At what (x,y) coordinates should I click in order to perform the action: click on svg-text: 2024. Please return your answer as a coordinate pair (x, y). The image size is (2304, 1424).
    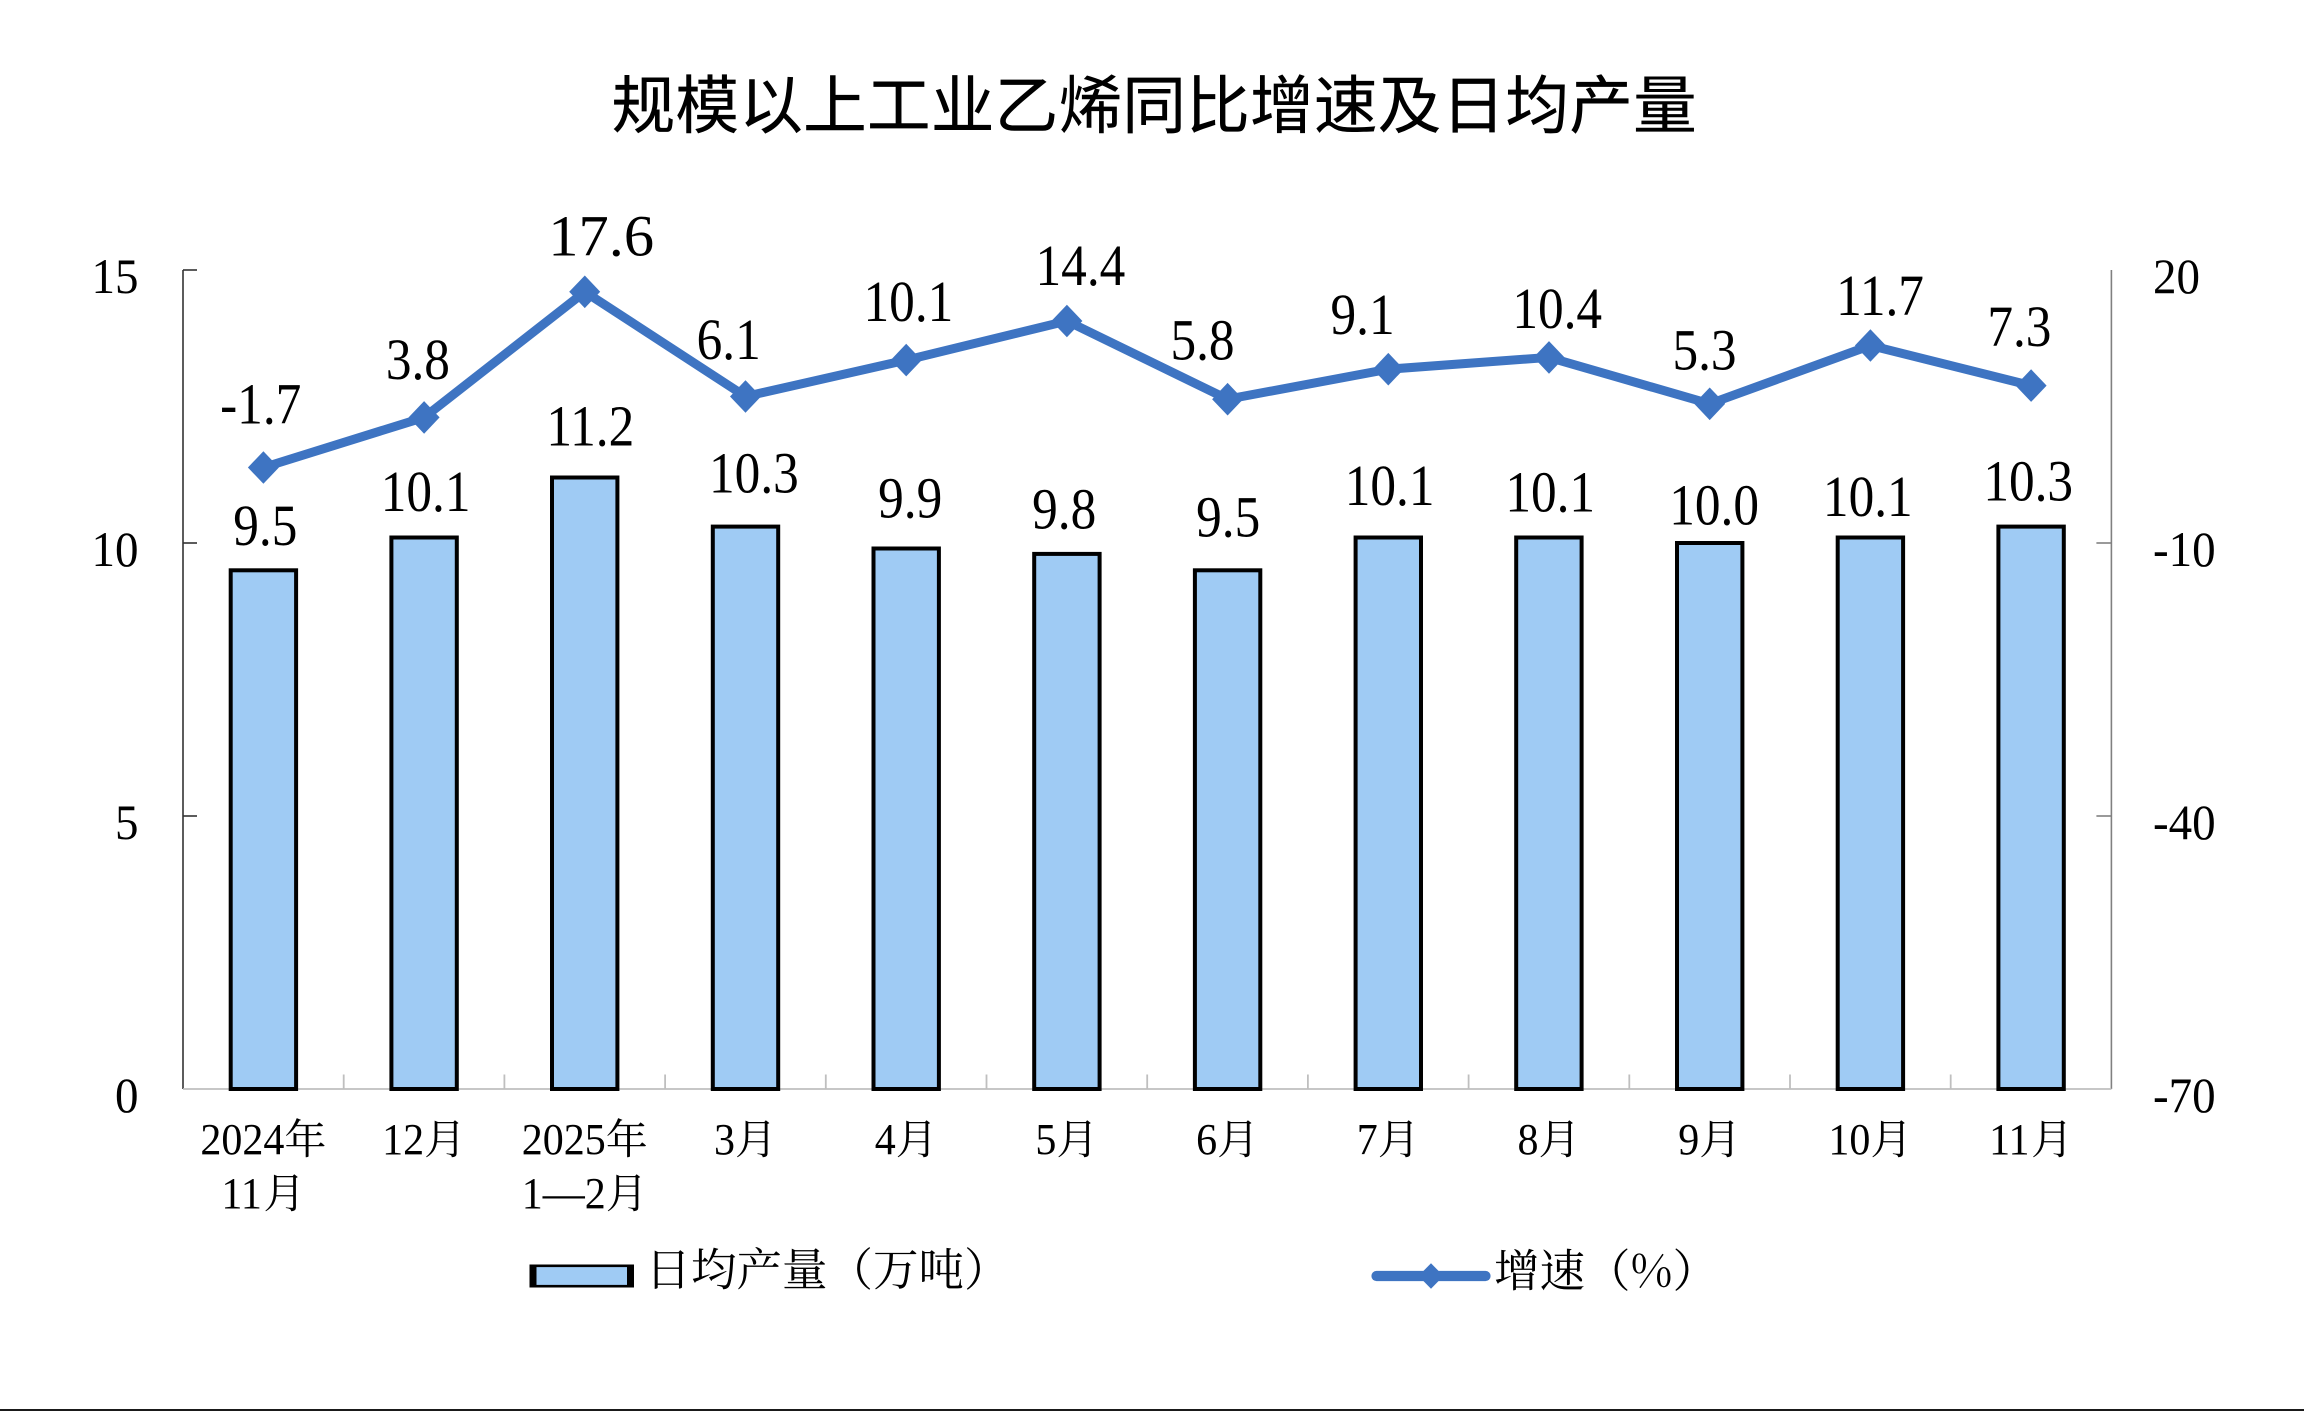
    Looking at the image, I should click on (242, 1140).